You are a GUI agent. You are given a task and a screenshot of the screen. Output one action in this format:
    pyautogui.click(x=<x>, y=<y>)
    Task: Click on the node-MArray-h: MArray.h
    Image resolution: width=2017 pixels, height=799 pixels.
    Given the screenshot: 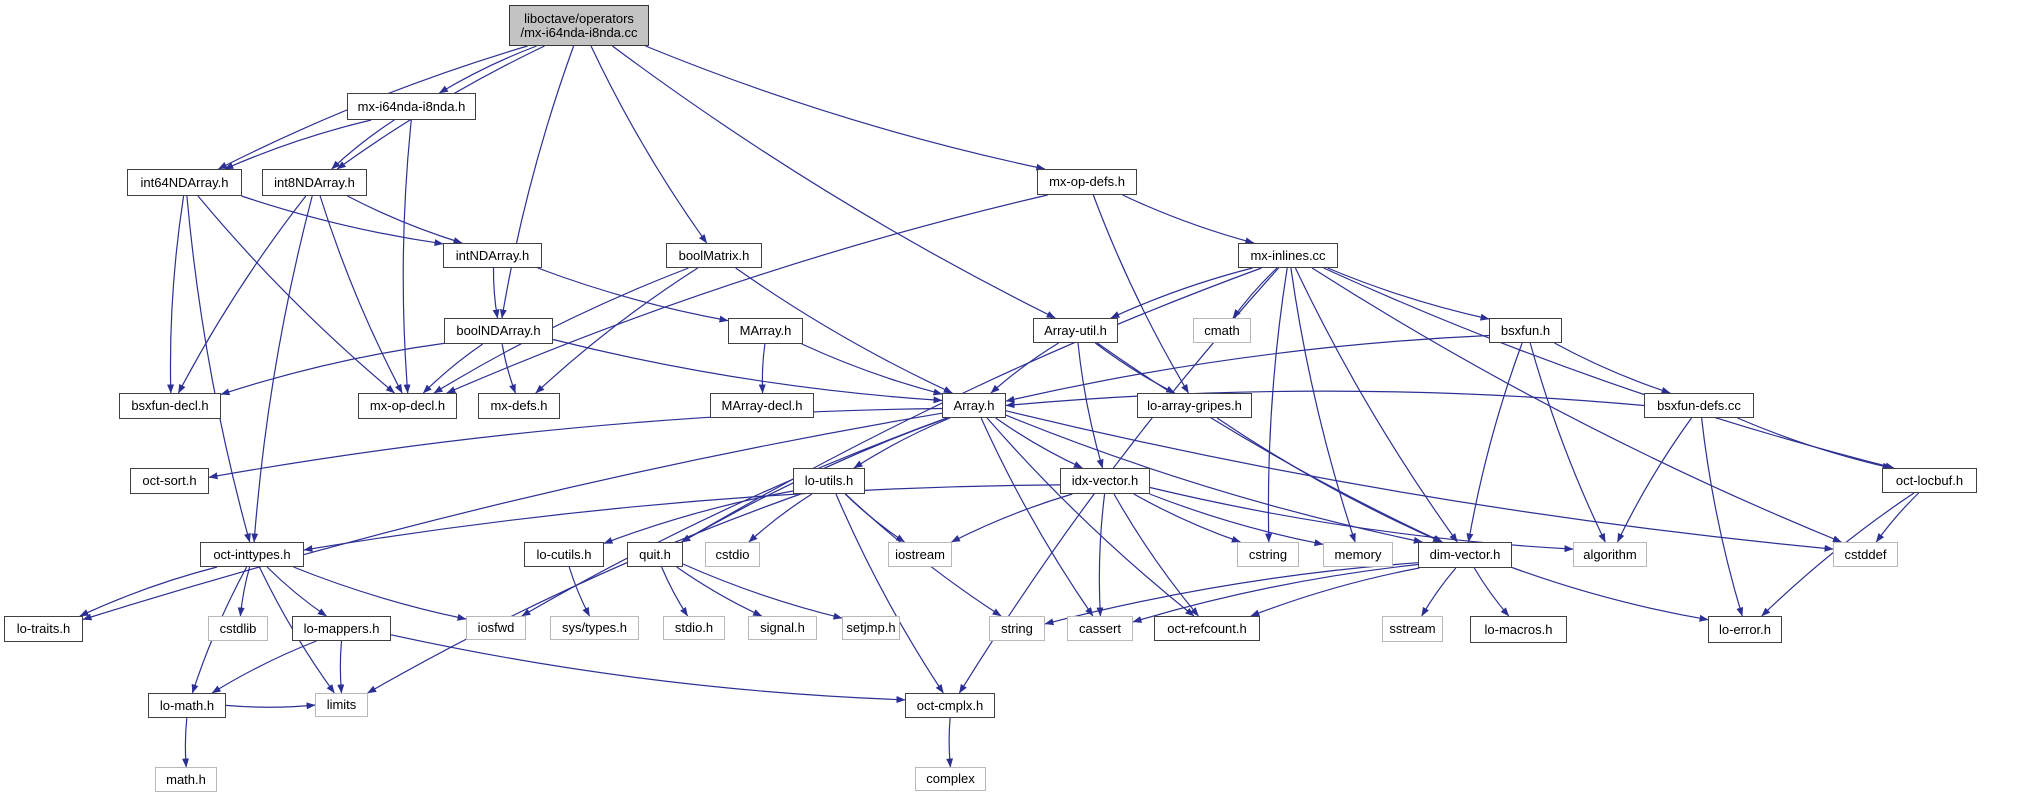 What is the action you would take?
    pyautogui.click(x=765, y=331)
    